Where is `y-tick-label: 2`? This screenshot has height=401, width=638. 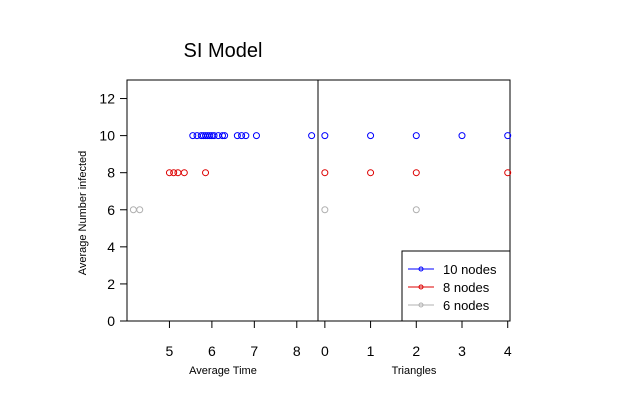 y-tick-label: 2 is located at coordinates (111, 284).